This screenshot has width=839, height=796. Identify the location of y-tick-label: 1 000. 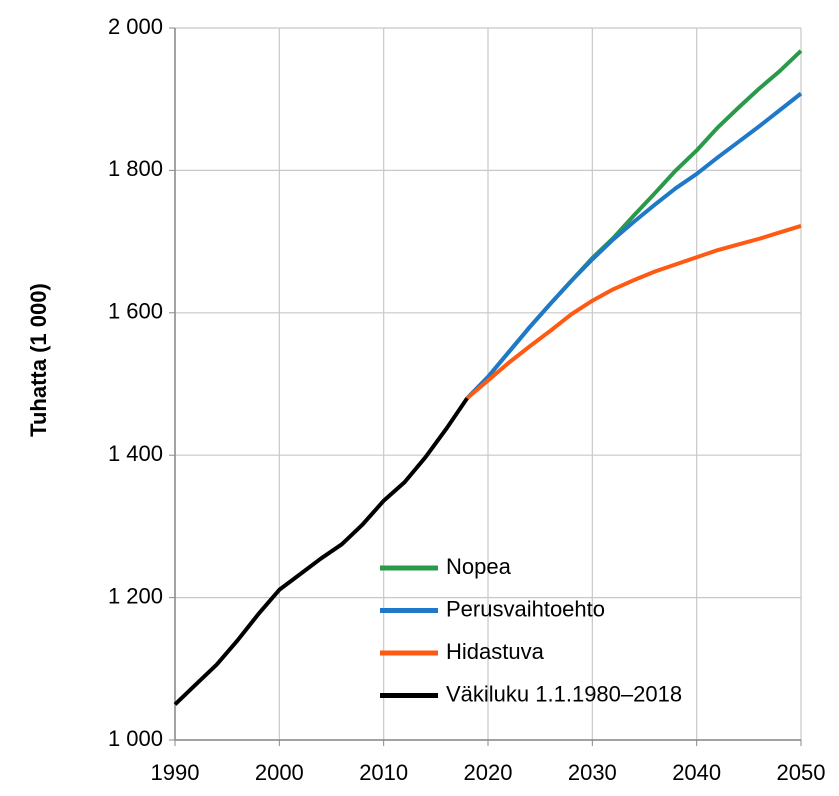
(135, 738).